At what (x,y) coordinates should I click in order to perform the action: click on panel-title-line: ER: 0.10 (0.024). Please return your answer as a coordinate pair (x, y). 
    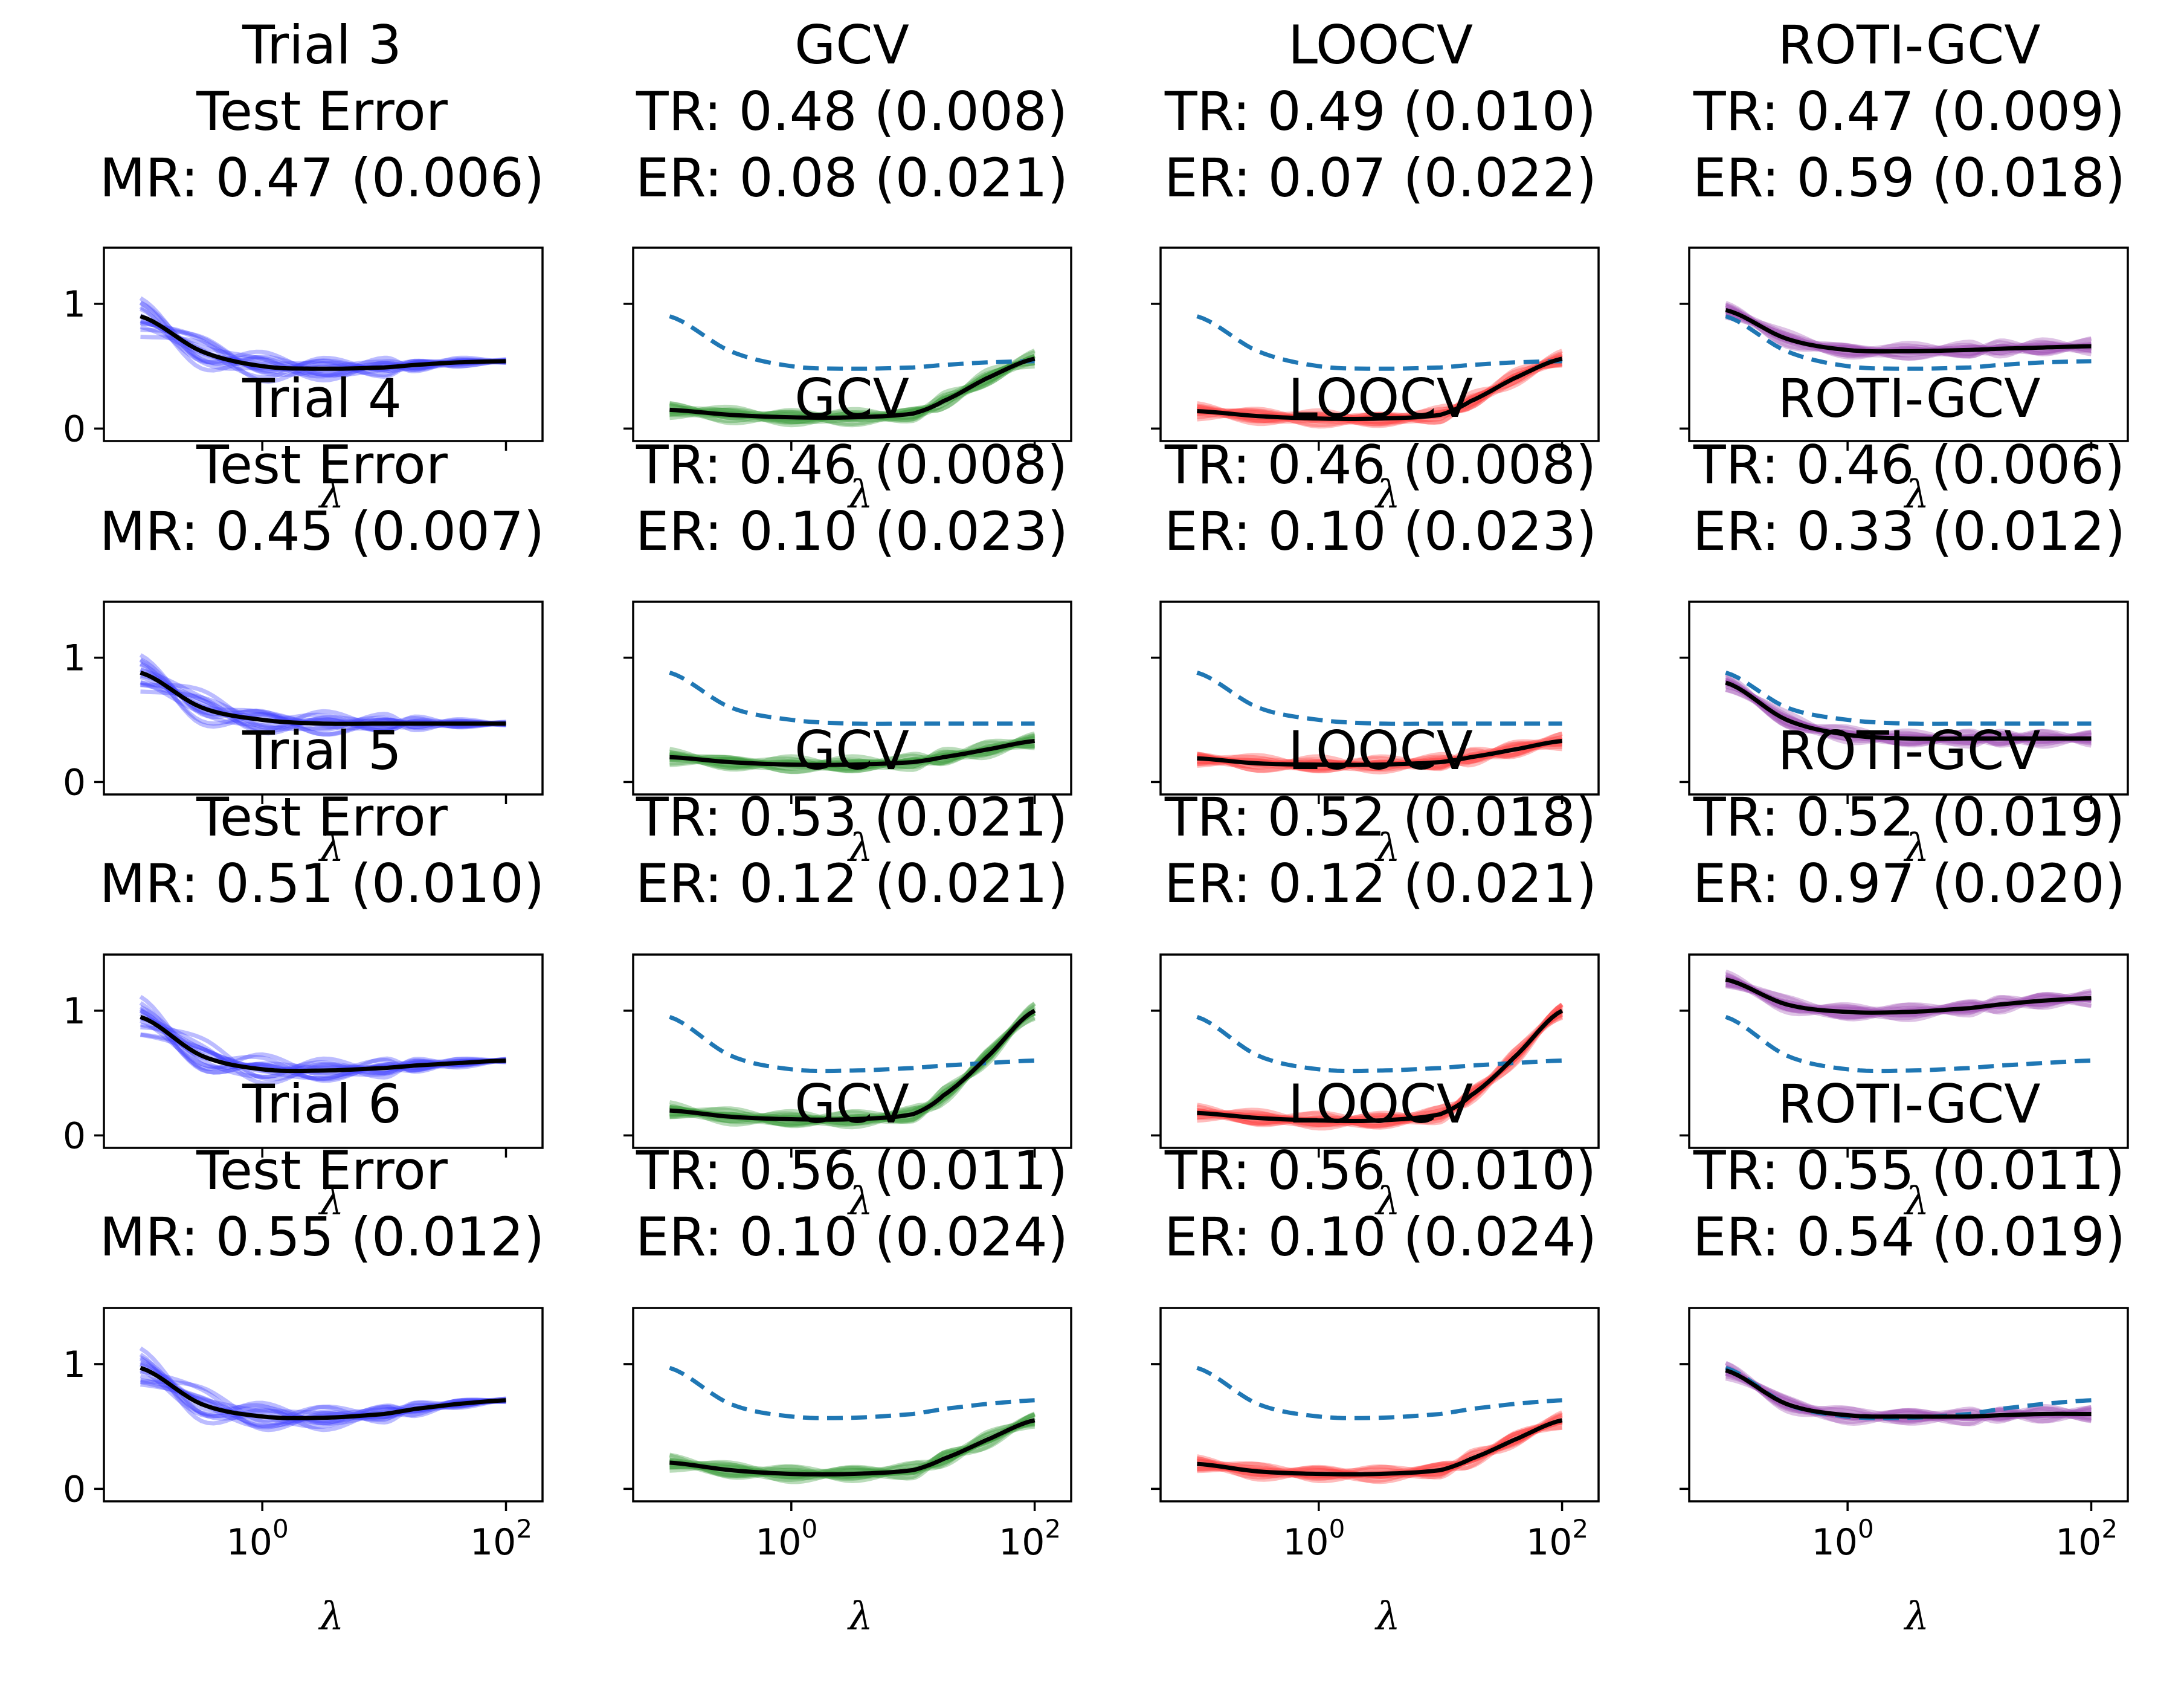
    Looking at the image, I should click on (852, 1237).